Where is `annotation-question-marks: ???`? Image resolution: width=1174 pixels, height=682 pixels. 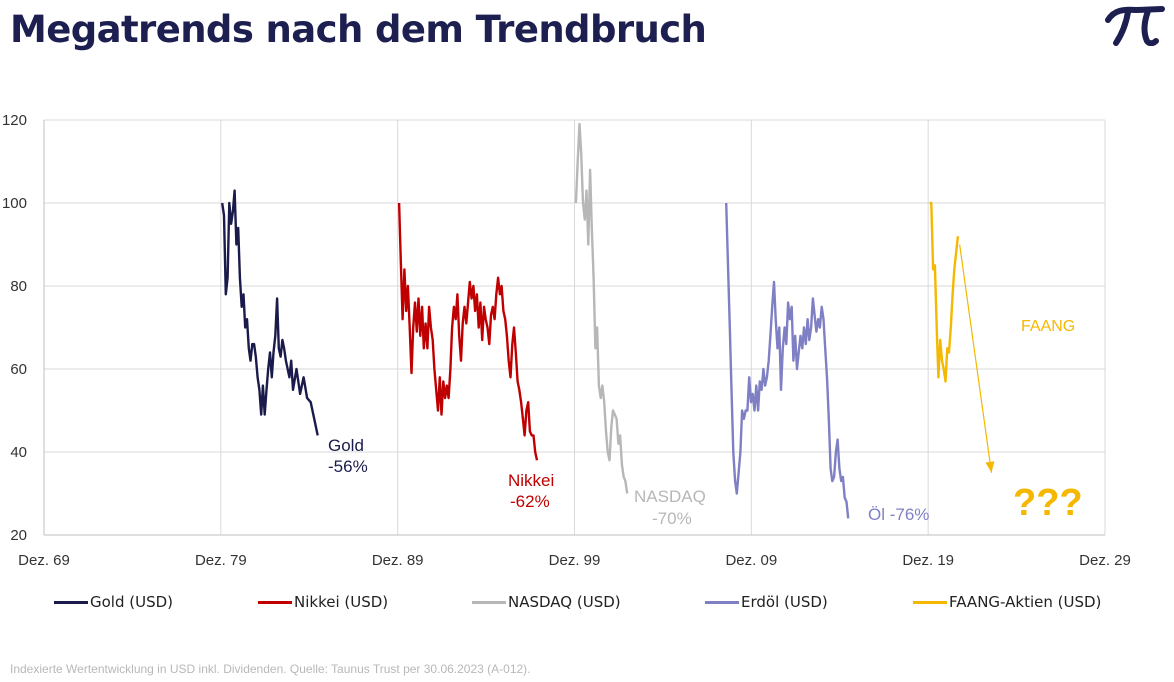
annotation-question-marks: ??? is located at coordinates (1048, 503).